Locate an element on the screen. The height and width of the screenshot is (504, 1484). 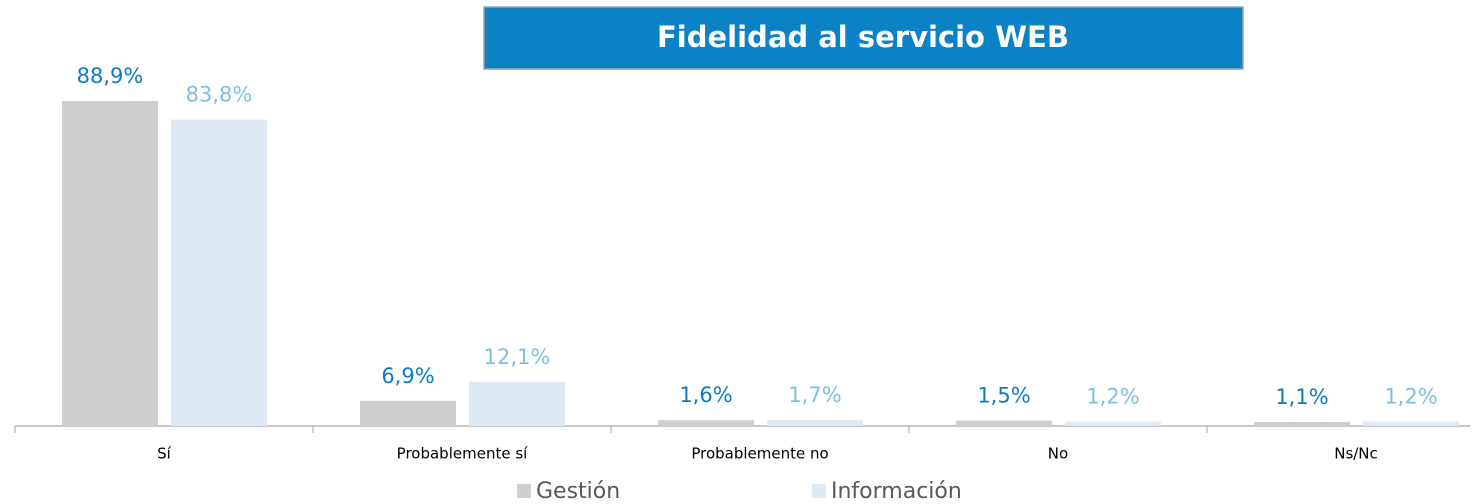
x-tick-label: Sí is located at coordinates (164, 454).